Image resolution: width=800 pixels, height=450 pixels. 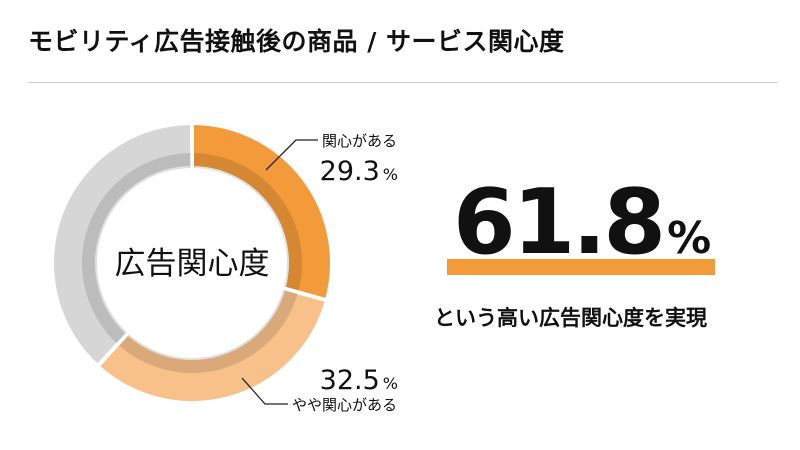 I want to click on title-divider, so click(x=403, y=82).